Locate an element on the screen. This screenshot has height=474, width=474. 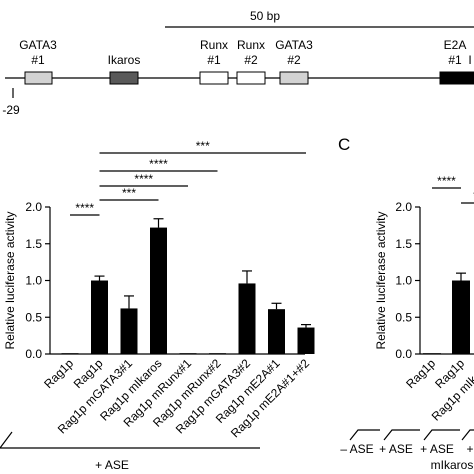
element-number-3: #2 is located at coordinates (251, 60).